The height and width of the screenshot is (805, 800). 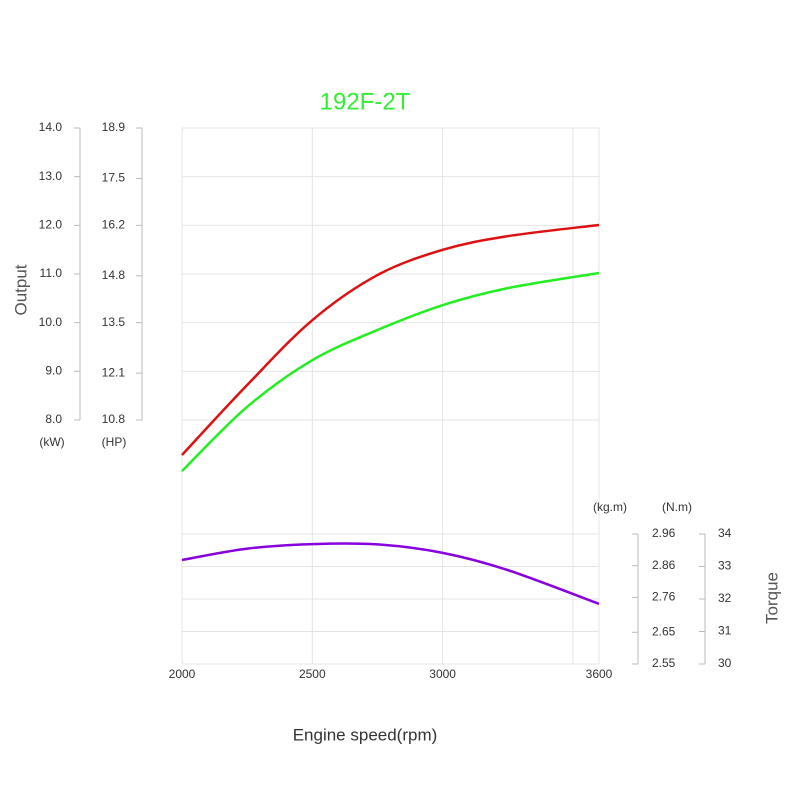 I want to click on y-tick-label: 17.5, so click(x=114, y=178).